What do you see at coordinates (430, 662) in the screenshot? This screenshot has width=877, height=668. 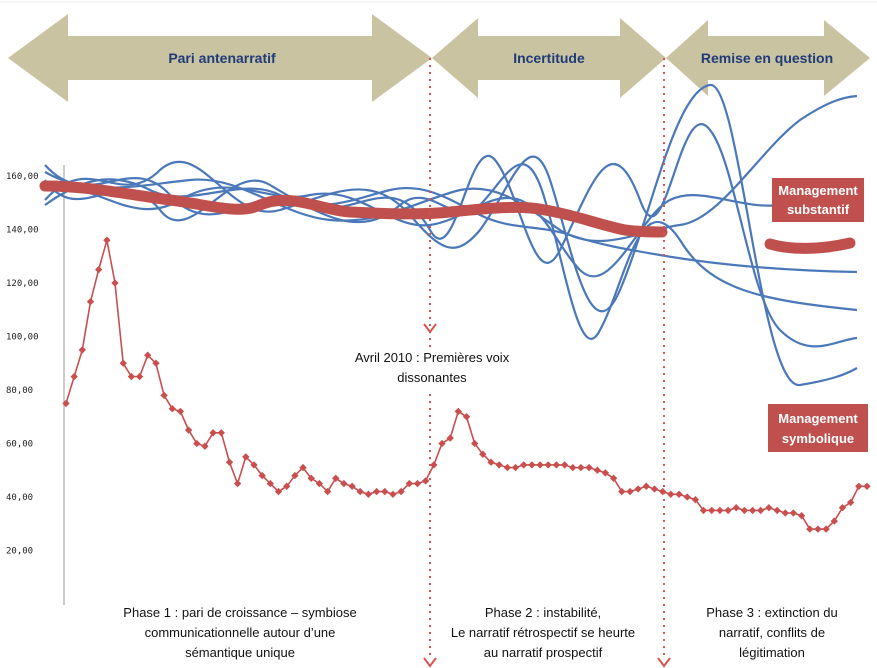 I see `divider-1-chevron-bottom` at bounding box center [430, 662].